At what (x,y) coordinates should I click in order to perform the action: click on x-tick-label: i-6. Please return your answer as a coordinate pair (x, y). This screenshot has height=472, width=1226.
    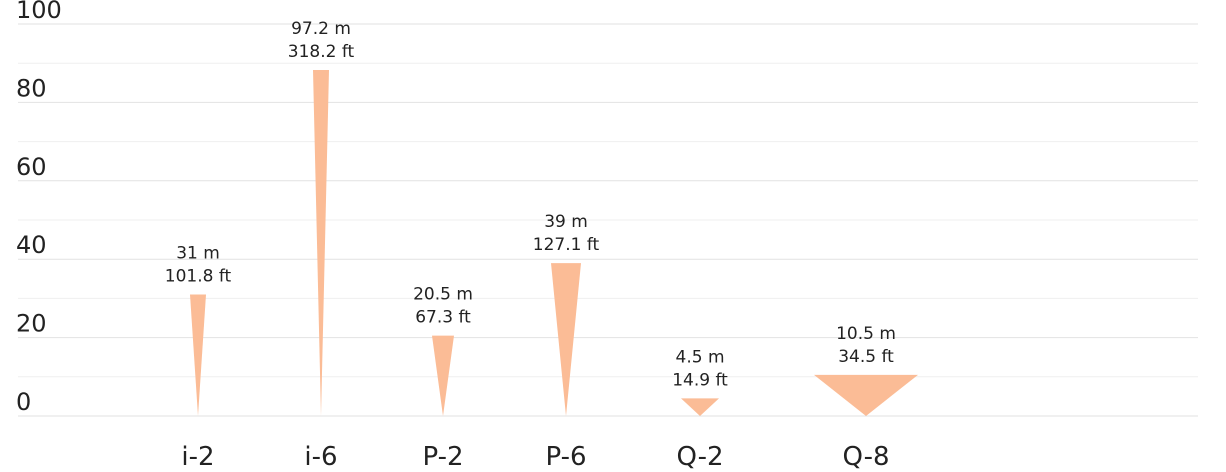
    Looking at the image, I should click on (320, 457).